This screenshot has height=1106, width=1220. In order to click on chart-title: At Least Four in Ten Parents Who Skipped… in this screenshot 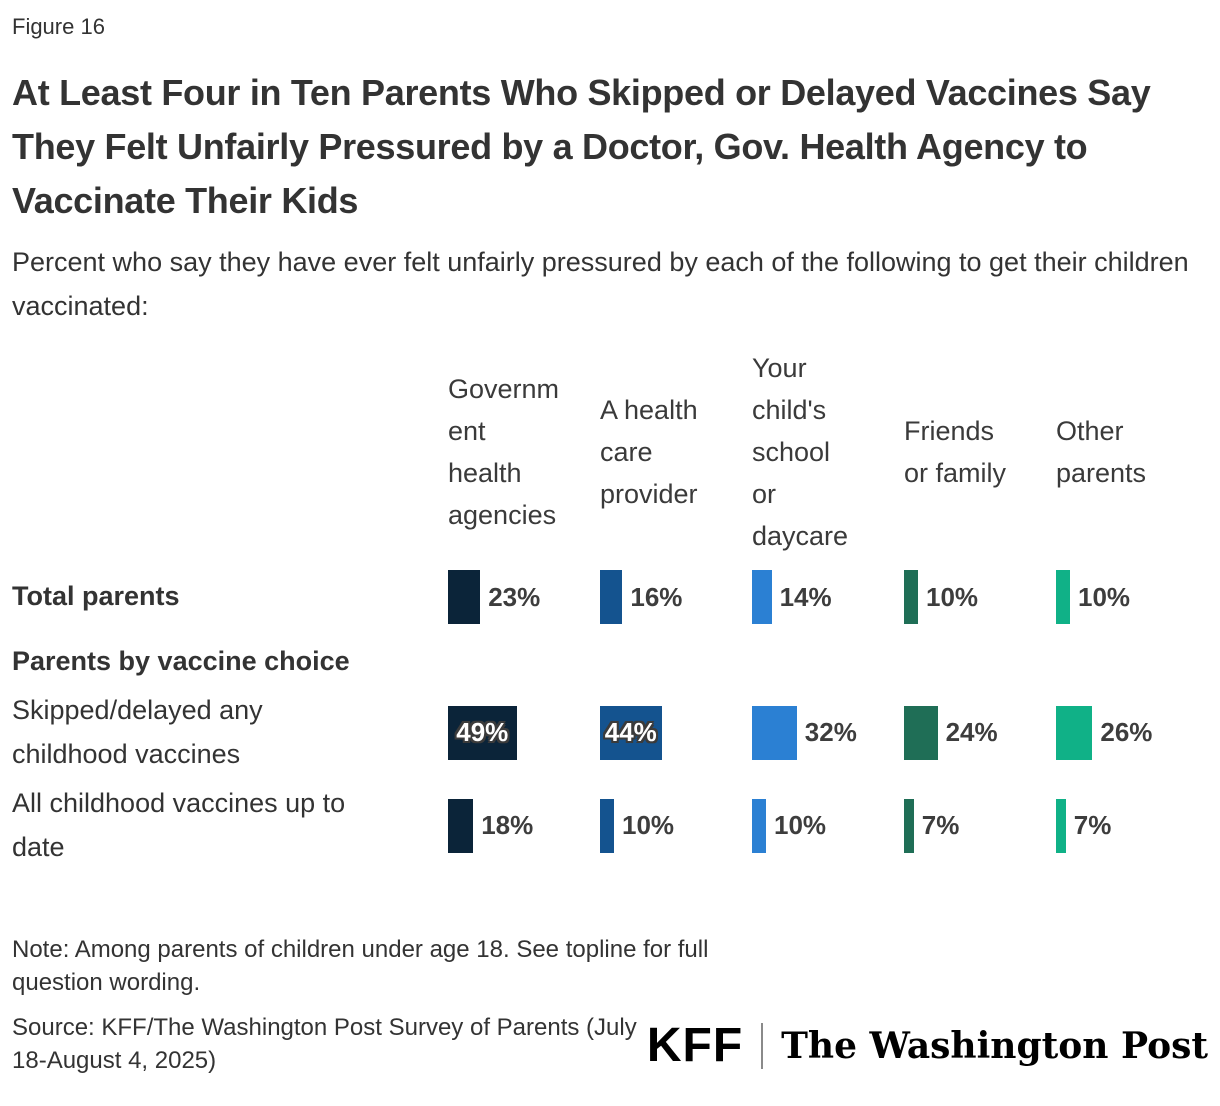, I will do `click(581, 146)`.